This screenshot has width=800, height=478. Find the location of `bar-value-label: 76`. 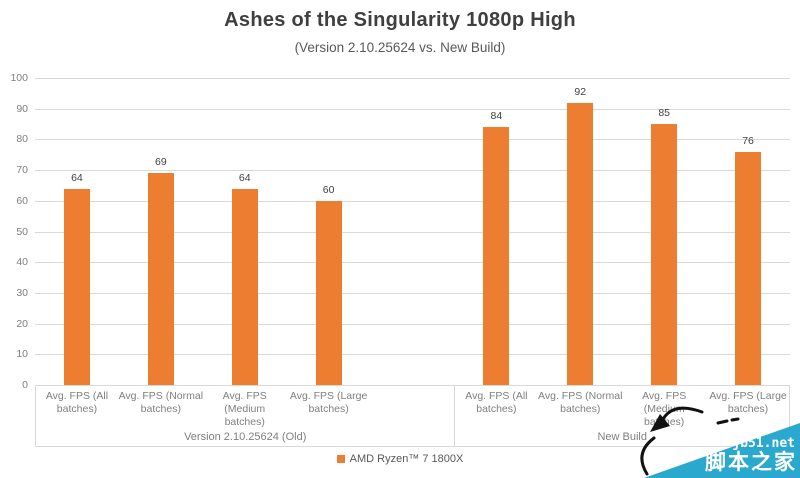

bar-value-label: 76 is located at coordinates (748, 140).